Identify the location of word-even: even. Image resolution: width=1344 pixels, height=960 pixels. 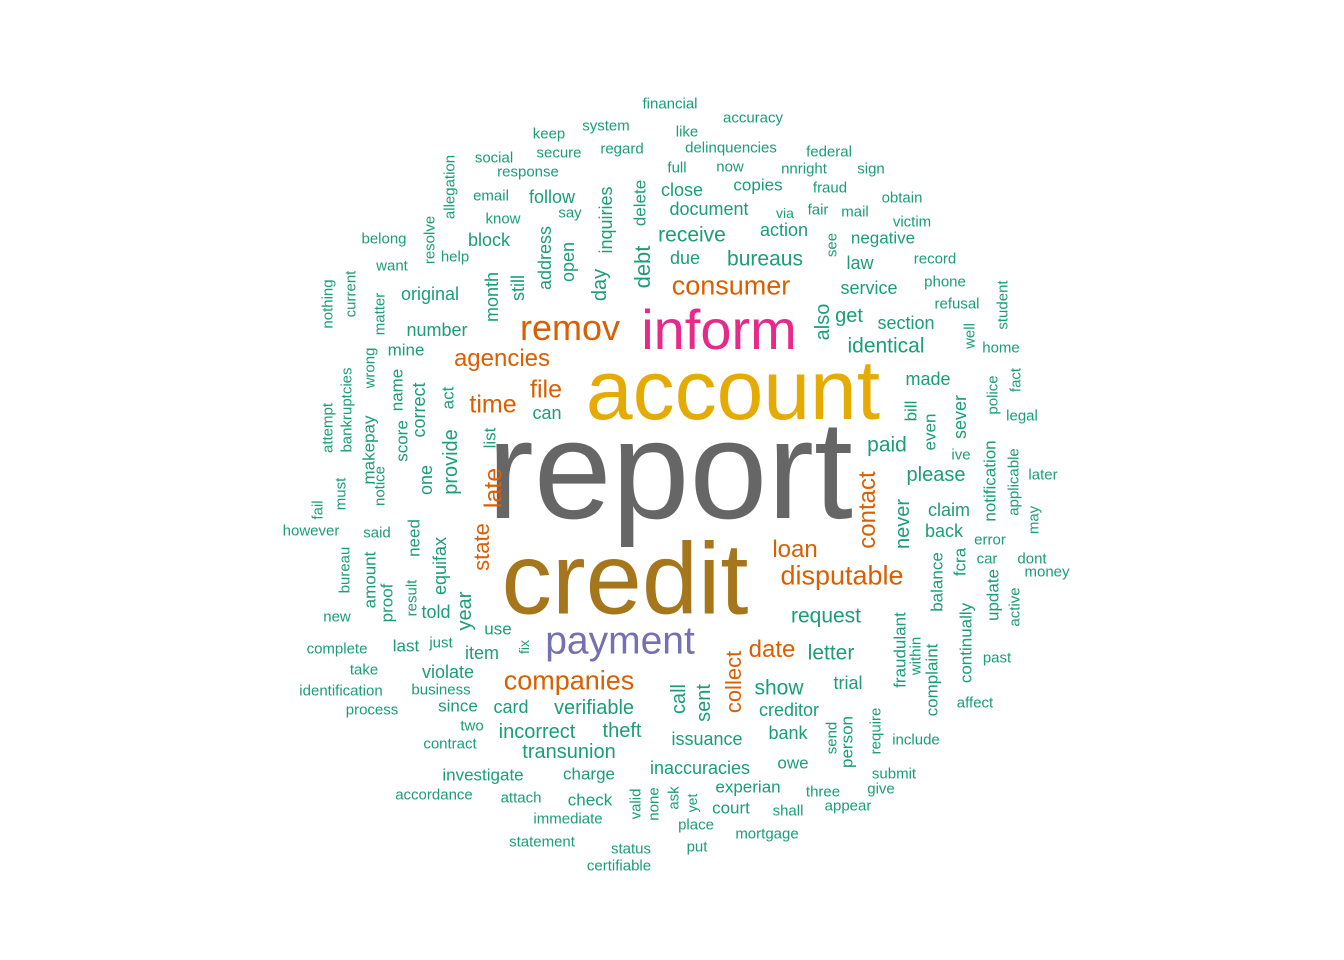
(930, 432).